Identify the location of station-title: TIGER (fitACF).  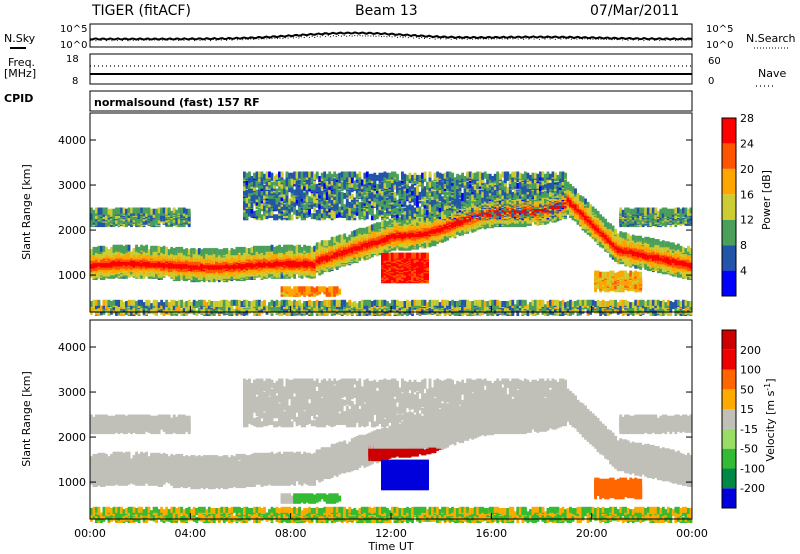
(141, 11).